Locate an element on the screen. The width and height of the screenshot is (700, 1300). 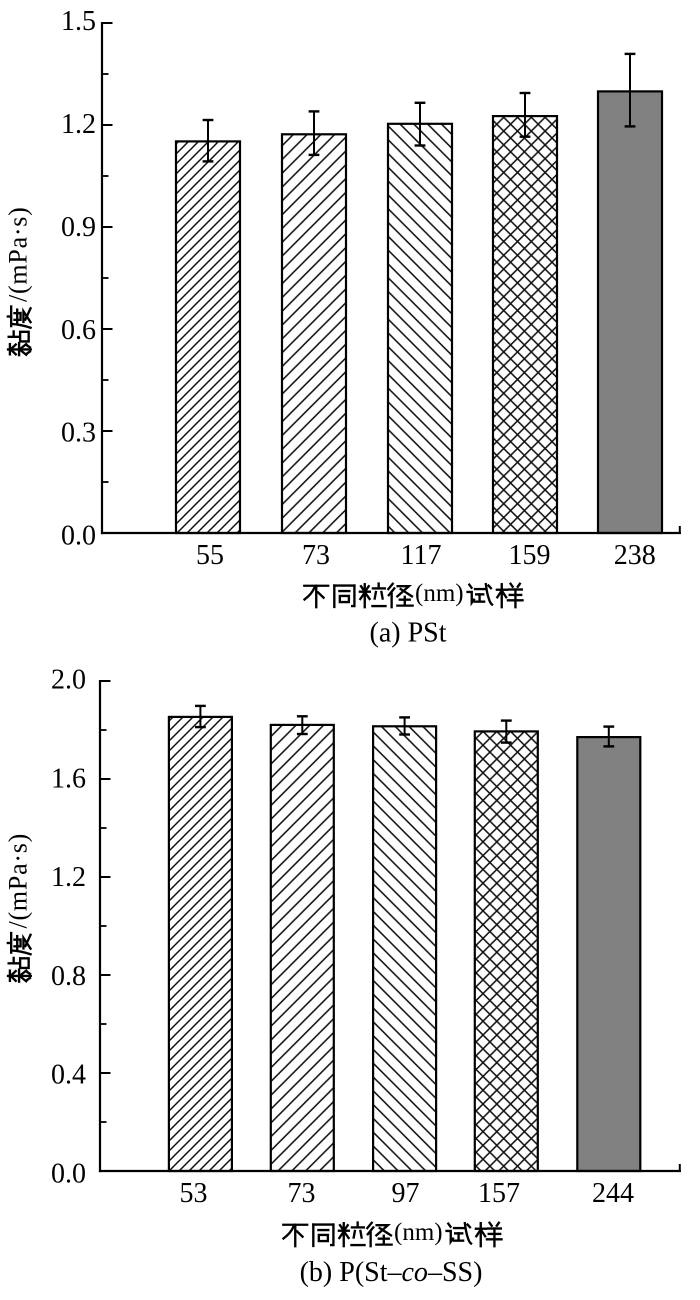
svg-text: 0.3 is located at coordinates (78, 433).